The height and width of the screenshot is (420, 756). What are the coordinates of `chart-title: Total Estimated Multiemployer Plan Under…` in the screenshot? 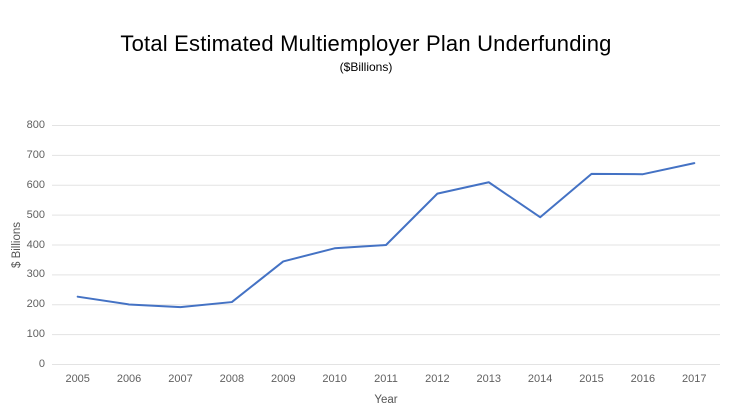 It's located at (366, 43).